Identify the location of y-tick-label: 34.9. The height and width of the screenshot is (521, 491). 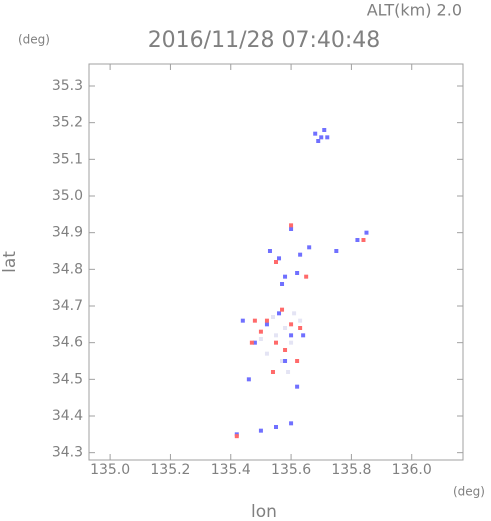
(67, 233).